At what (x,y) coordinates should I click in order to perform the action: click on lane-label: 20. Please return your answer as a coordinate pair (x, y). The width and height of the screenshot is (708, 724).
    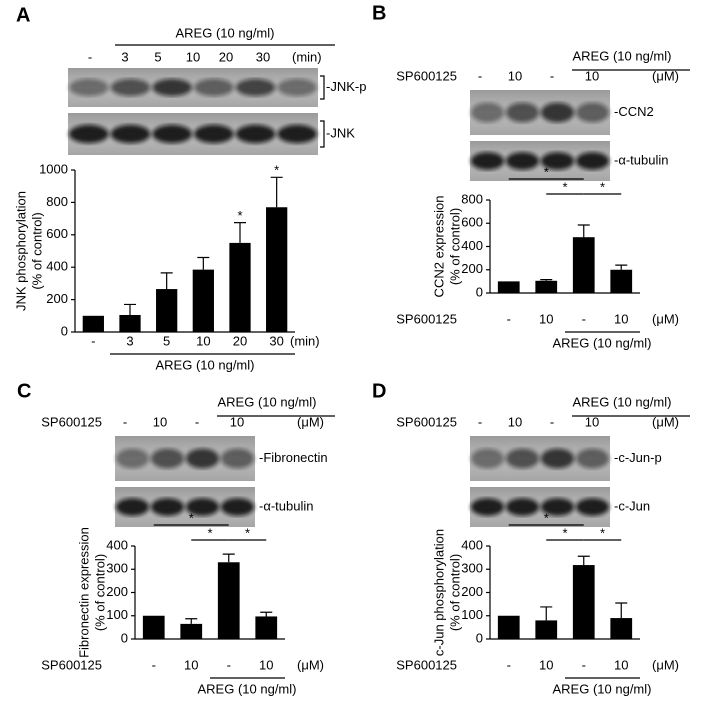
    Looking at the image, I should click on (226, 56).